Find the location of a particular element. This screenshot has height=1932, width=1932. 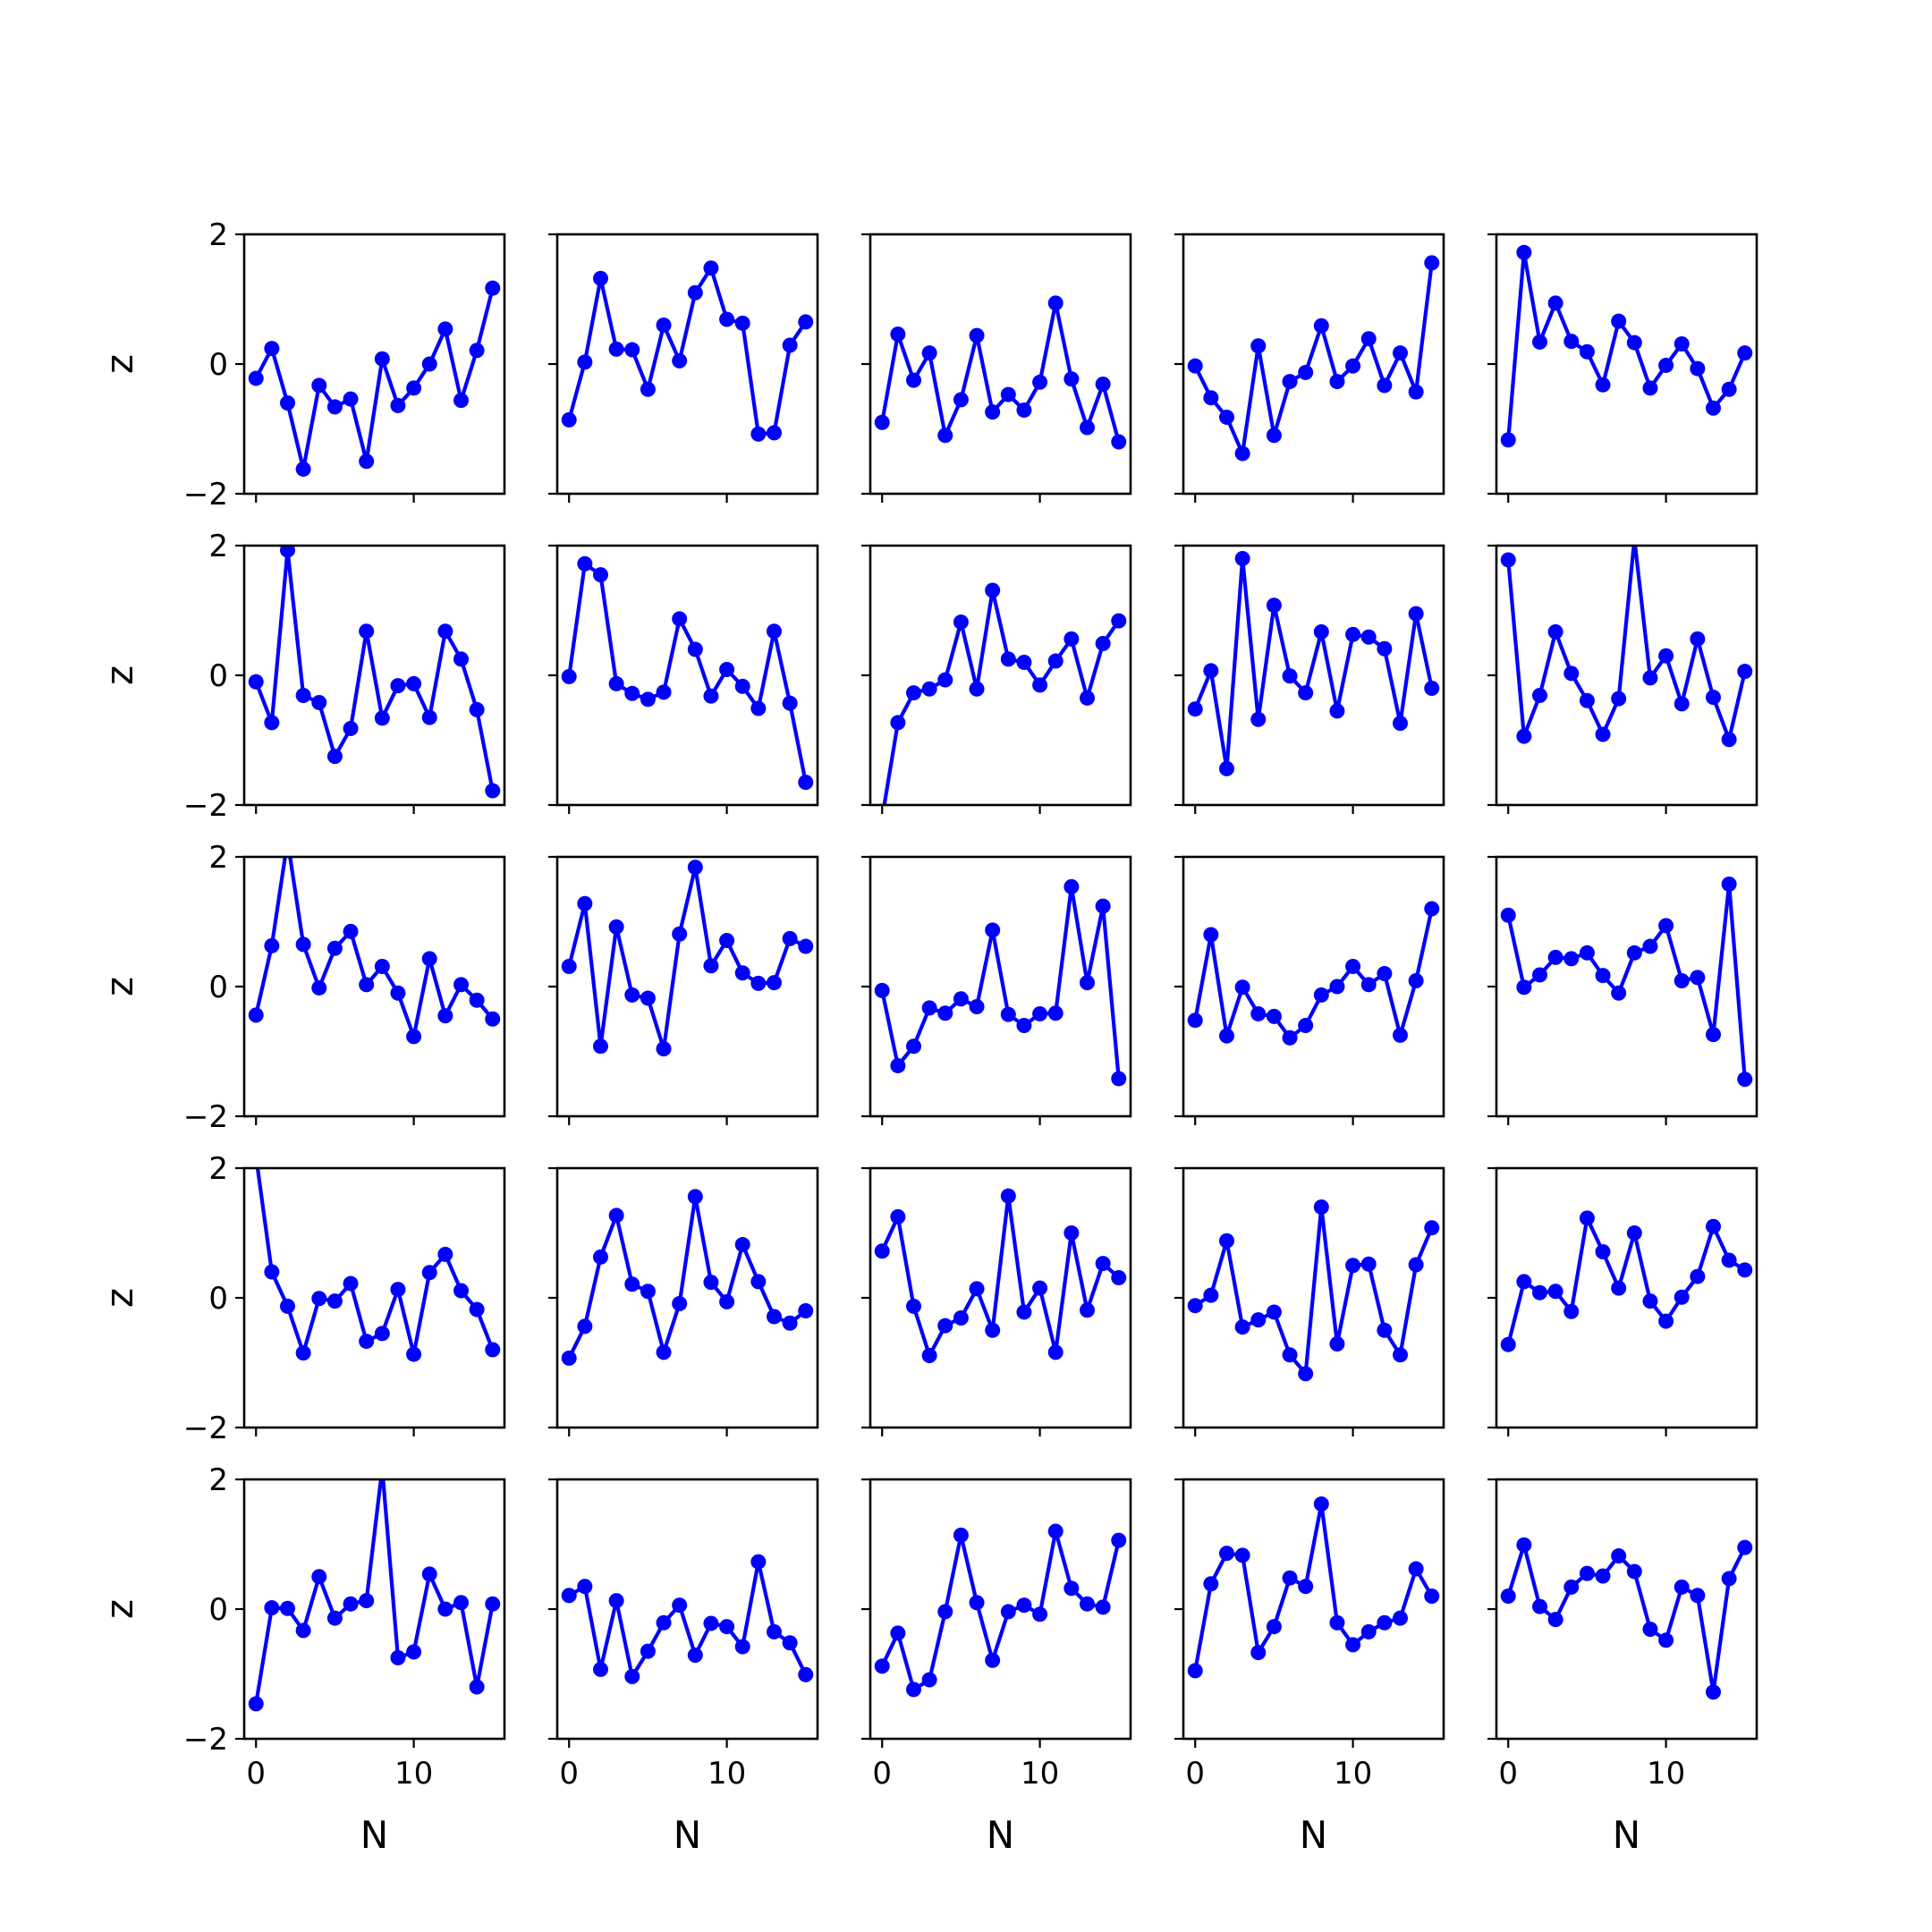

subplot-r4-c2: 0 10N is located at coordinates (996, 1667).